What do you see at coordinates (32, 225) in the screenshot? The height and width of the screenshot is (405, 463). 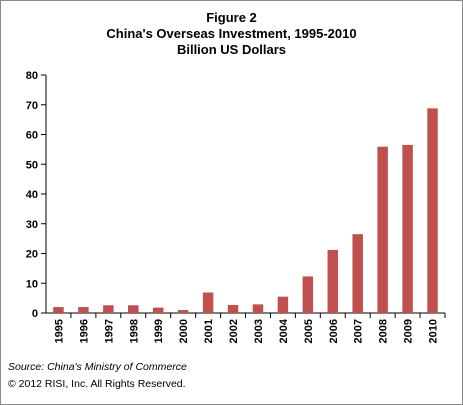 I see `y-tick-label: 30` at bounding box center [32, 225].